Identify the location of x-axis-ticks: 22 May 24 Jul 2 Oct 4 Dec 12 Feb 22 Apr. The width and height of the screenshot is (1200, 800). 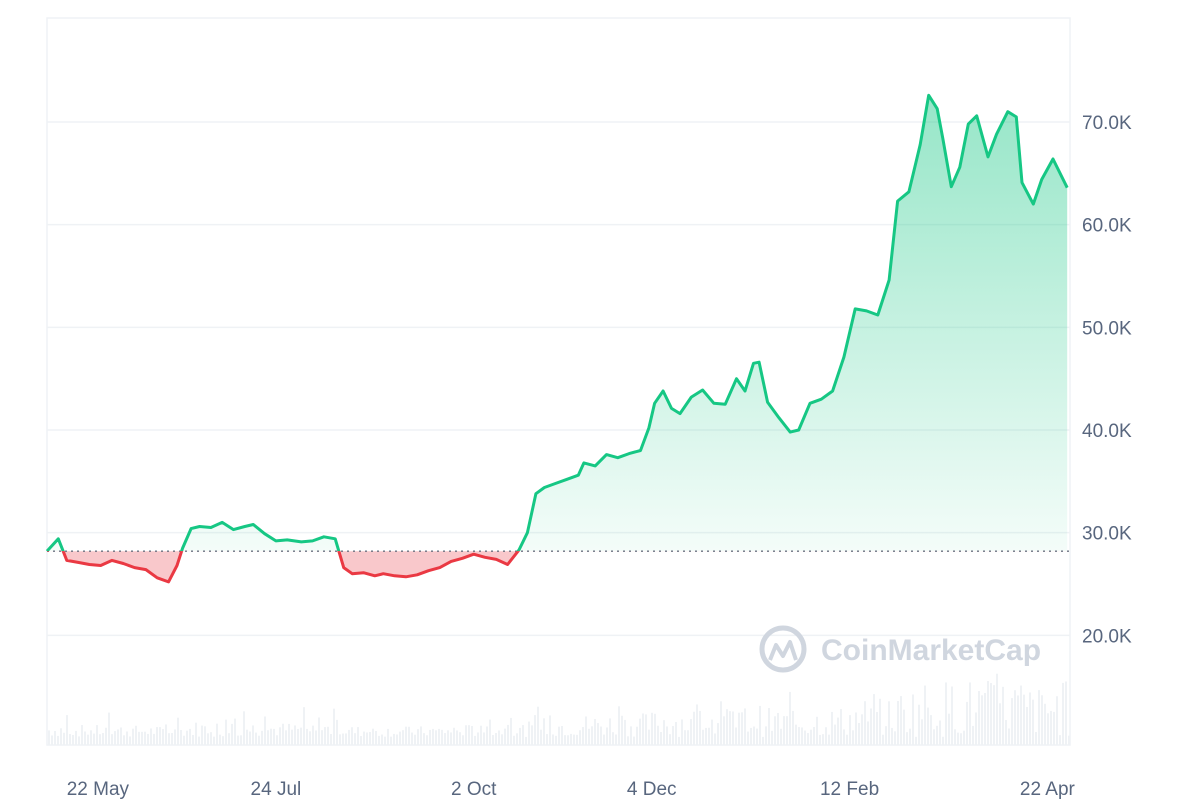
(571, 789).